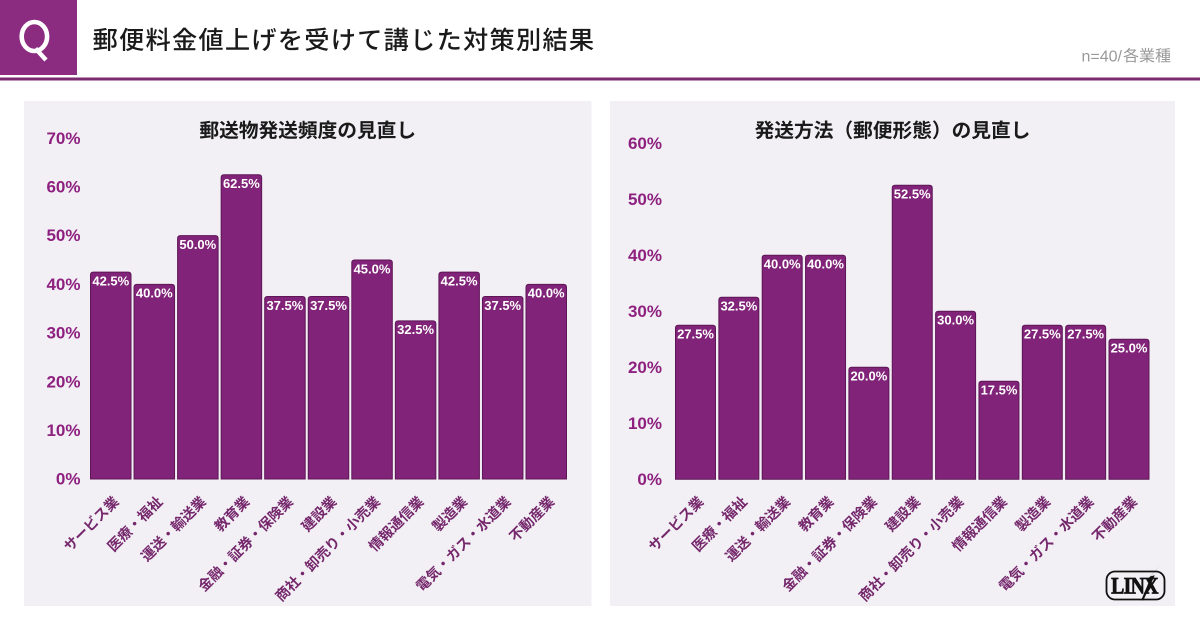 Image resolution: width=1200 pixels, height=628 pixels. I want to click on svg-text: 25.0%, so click(1129, 348).